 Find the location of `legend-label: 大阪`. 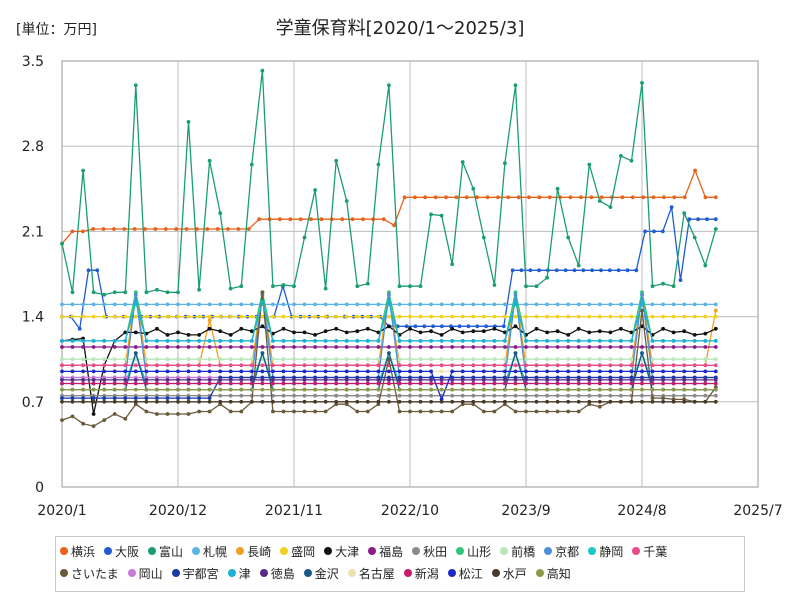

legend-label: 大阪 is located at coordinates (127, 551).